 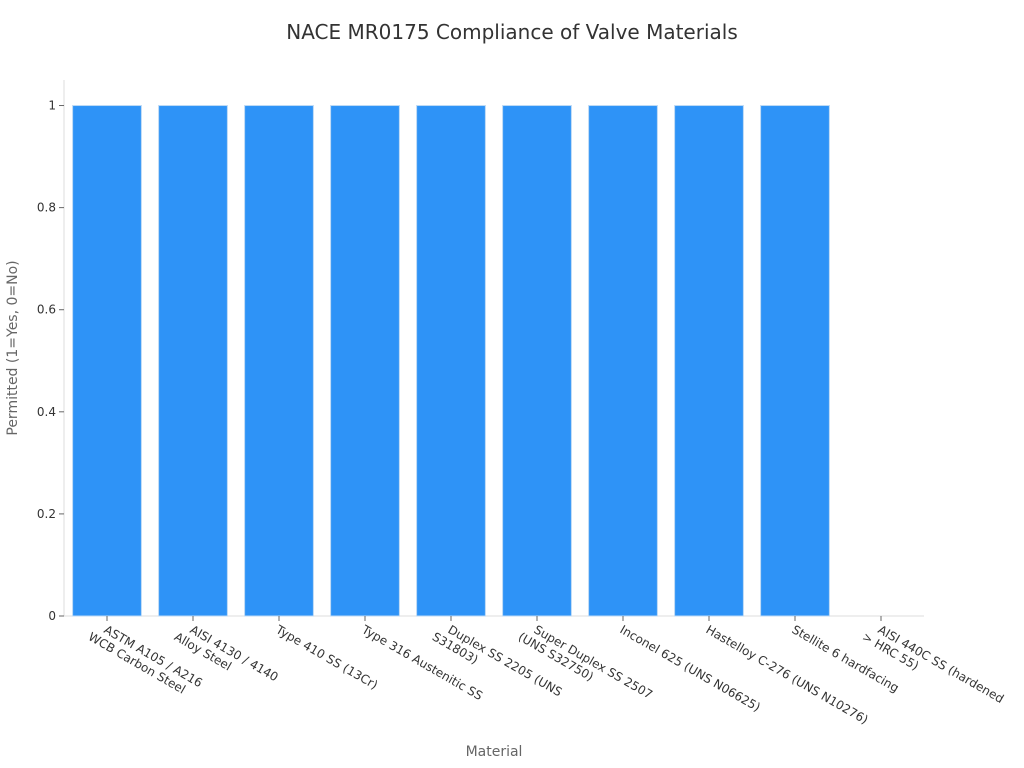 I want to click on y-axis: 0 0.2 0.4 0.6 0.8 1, so click(x=51, y=351).